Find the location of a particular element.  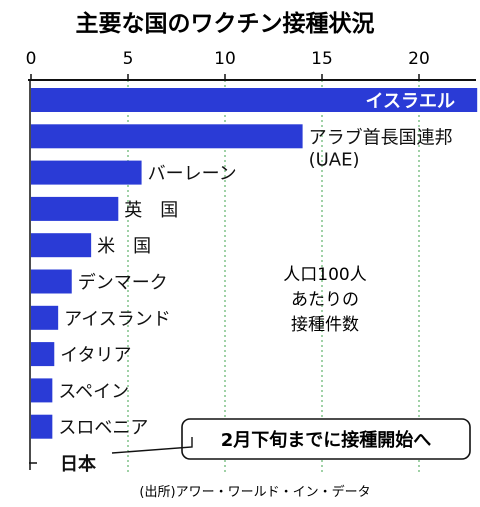

category-label-line: 米 国 is located at coordinates (124, 246).